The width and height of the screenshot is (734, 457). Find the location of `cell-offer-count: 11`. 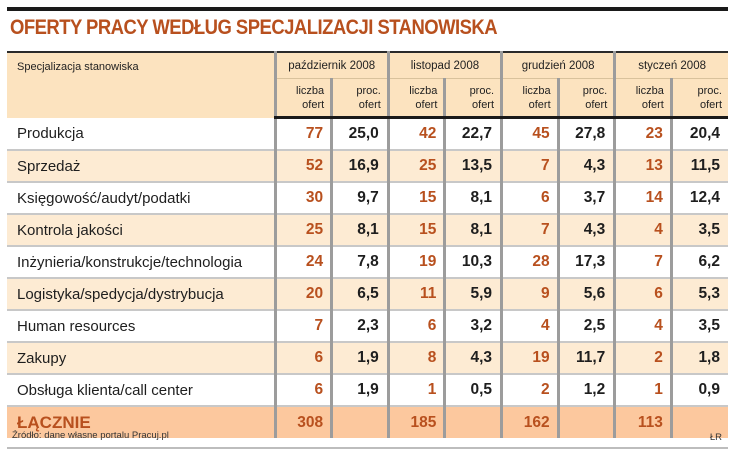

cell-offer-count: 11 is located at coordinates (415, 294).